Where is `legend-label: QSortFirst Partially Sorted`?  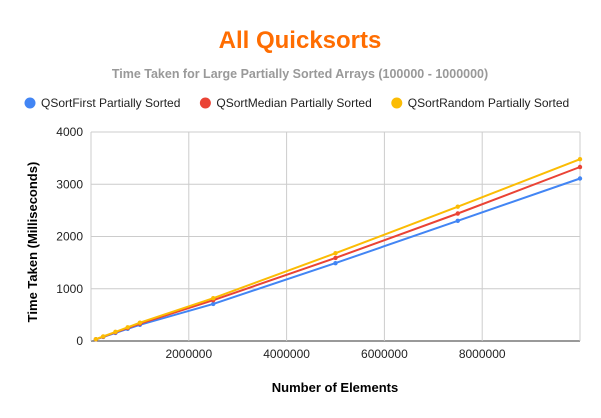
legend-label: QSortFirst Partially Sorted is located at coordinates (110, 103).